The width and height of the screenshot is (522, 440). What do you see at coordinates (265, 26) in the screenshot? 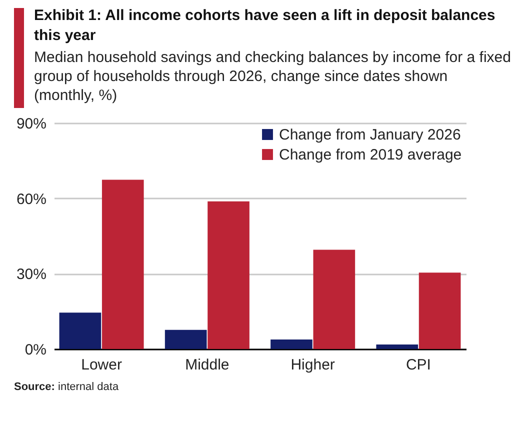
I see `chart-title: Exhibit 1: All income cohorts have seen a lift in deposit balances this year` at bounding box center [265, 26].